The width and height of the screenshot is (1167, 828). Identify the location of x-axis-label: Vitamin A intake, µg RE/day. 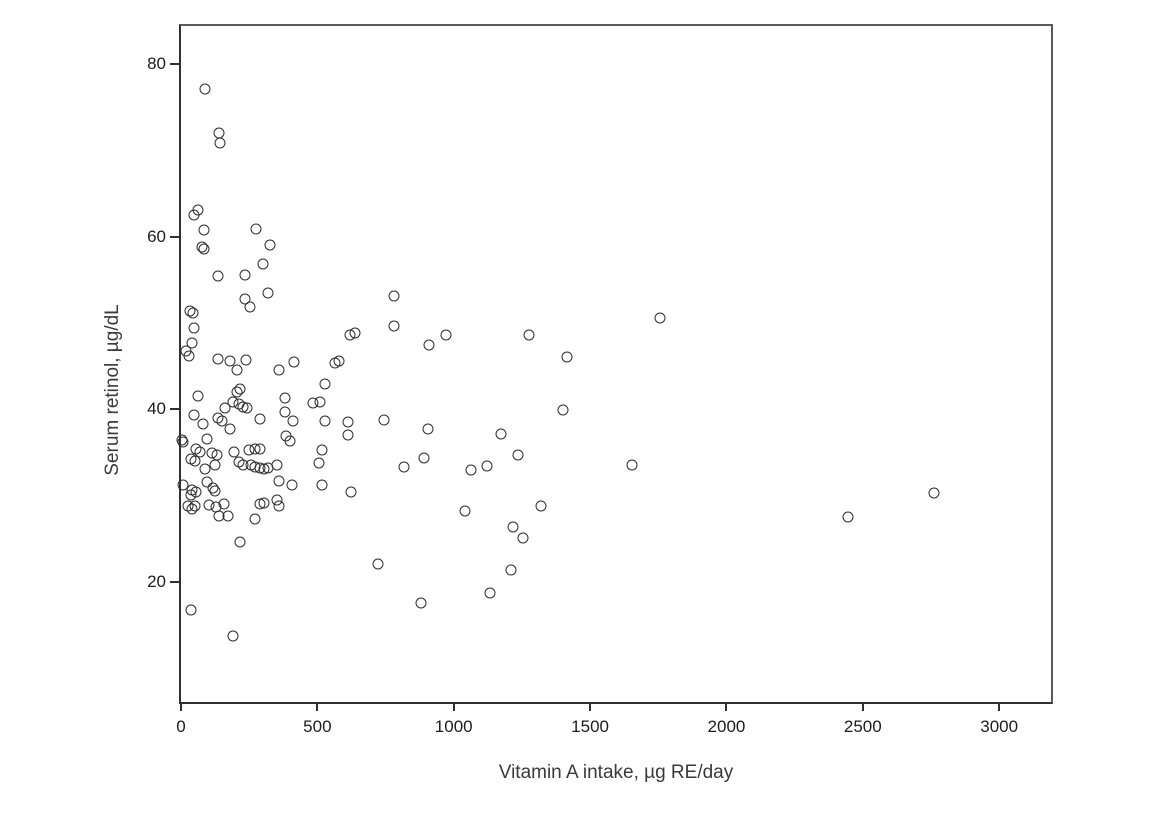
(616, 772).